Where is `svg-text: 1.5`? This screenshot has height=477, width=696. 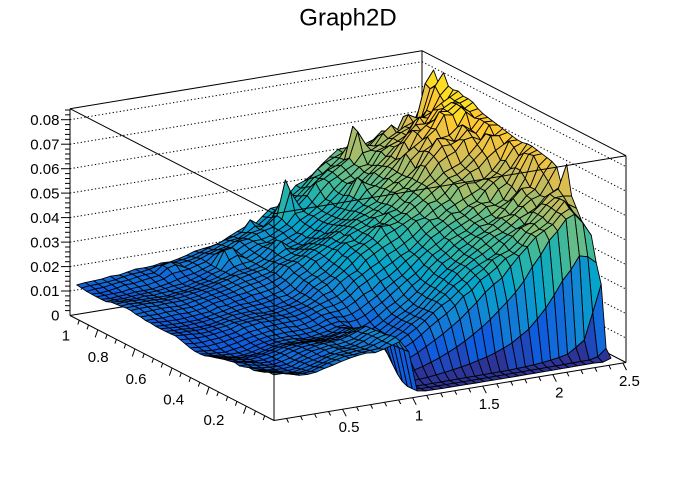 svg-text: 1.5 is located at coordinates (489, 404).